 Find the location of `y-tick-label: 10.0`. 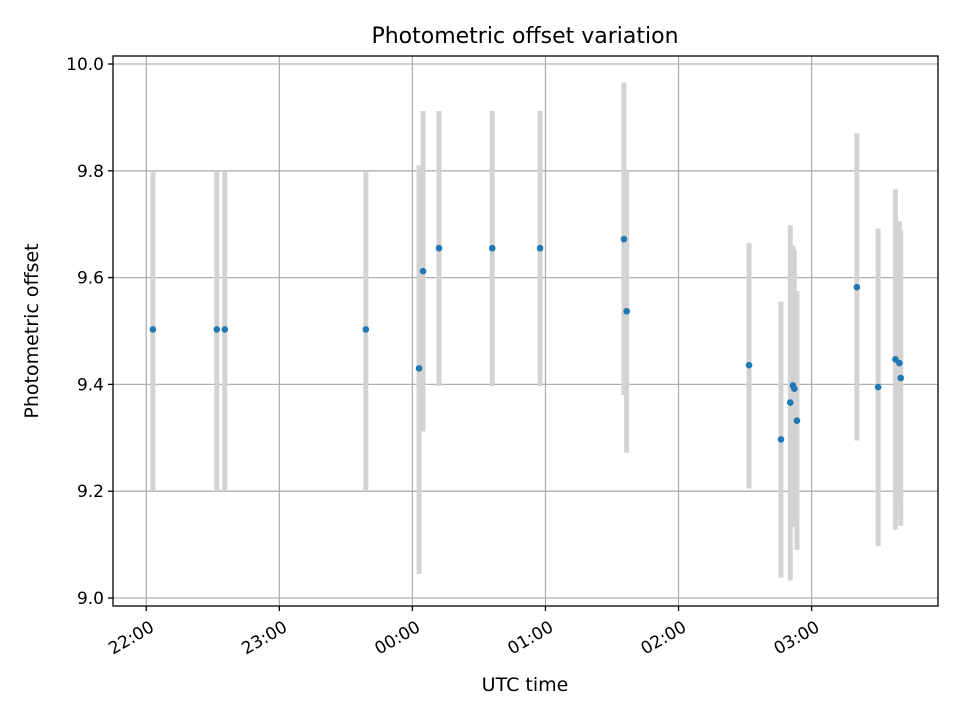

y-tick-label: 10.0 is located at coordinates (85, 65).